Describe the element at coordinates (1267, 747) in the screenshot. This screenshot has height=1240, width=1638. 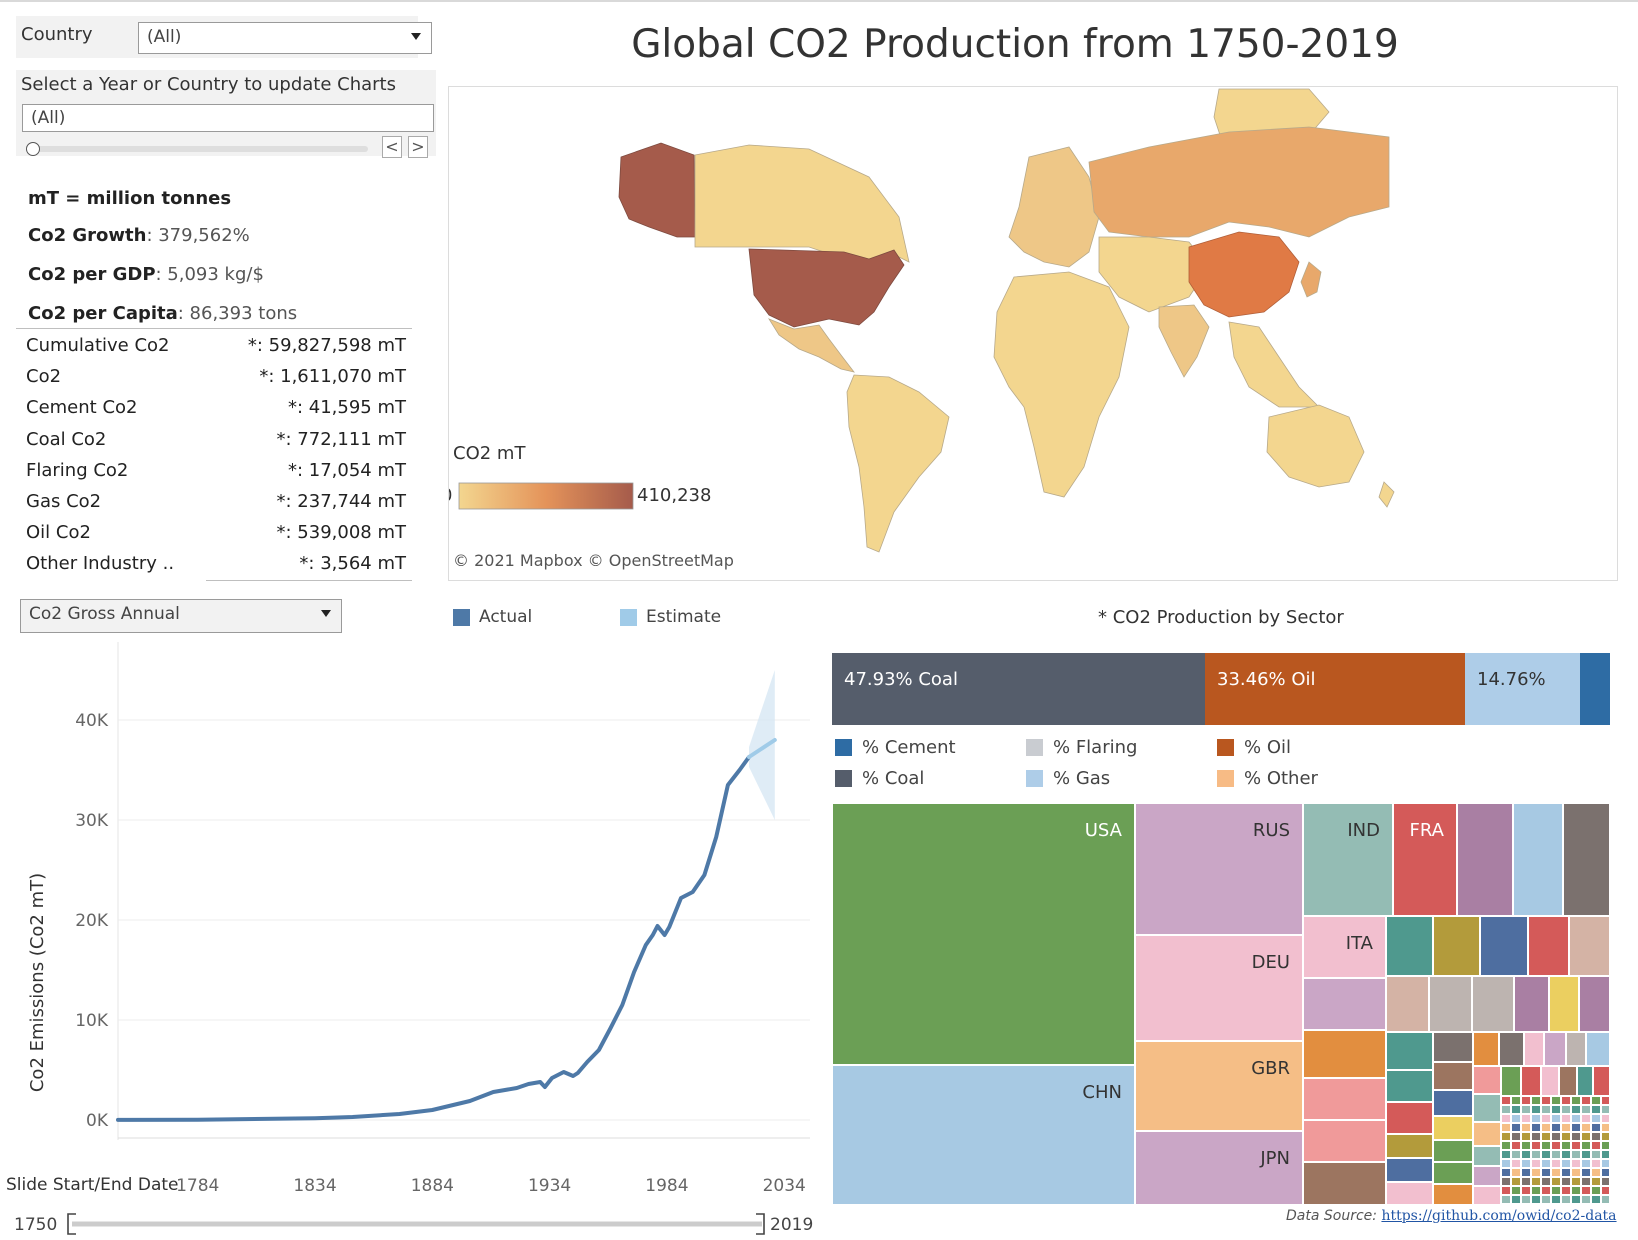
I see `sector-legend-label: % Oil` at that location.